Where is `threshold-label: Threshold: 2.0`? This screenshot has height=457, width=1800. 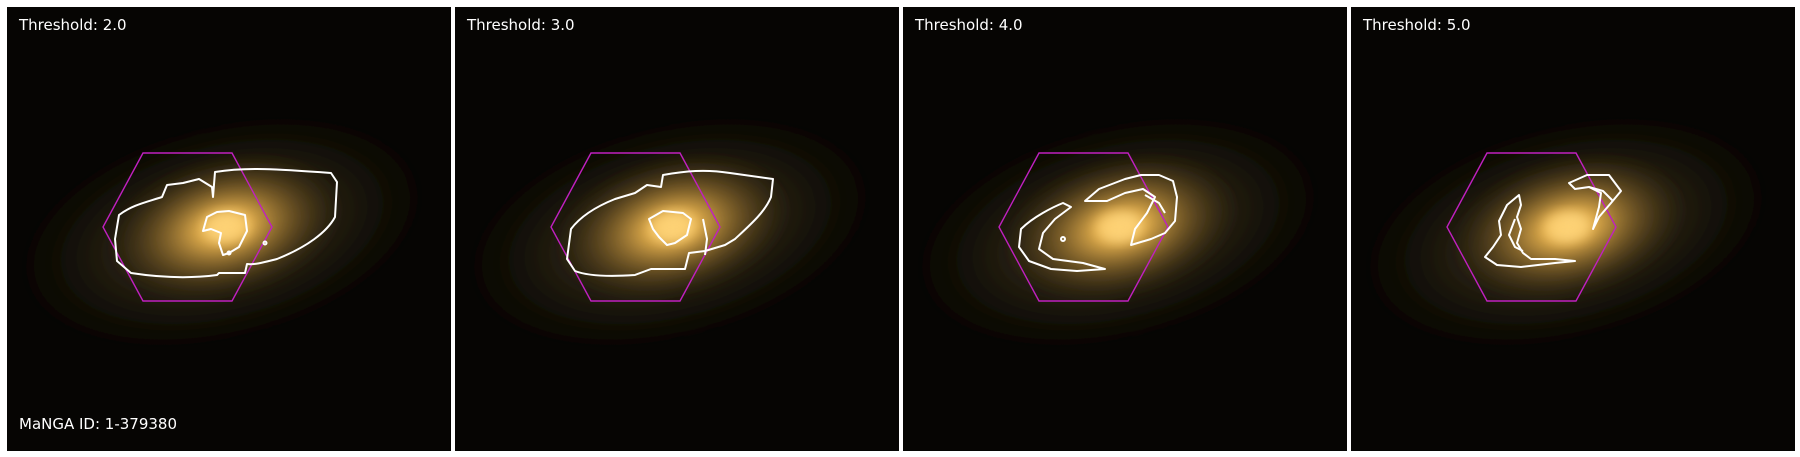 threshold-label: Threshold: 2.0 is located at coordinates (73, 25).